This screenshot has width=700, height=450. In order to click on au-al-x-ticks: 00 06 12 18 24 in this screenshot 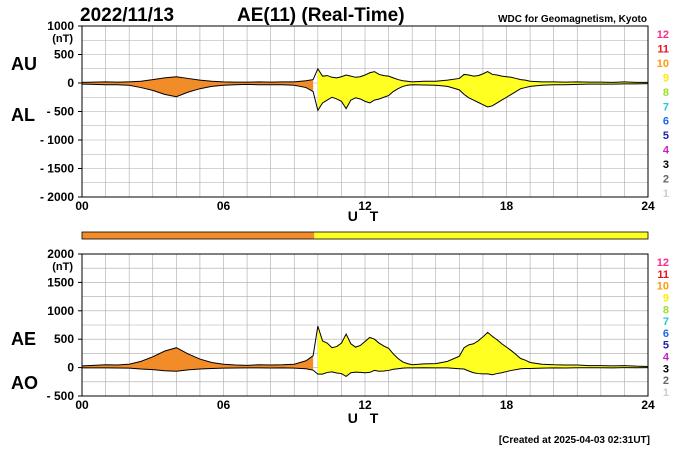, I will do `click(365, 206)`.